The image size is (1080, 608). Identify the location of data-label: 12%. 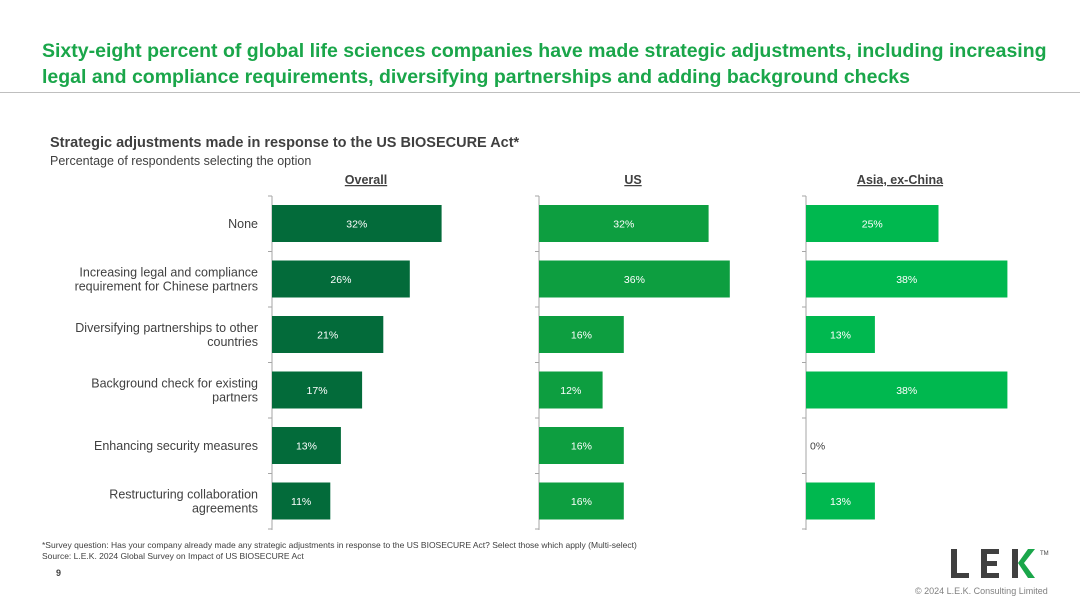
(570, 391).